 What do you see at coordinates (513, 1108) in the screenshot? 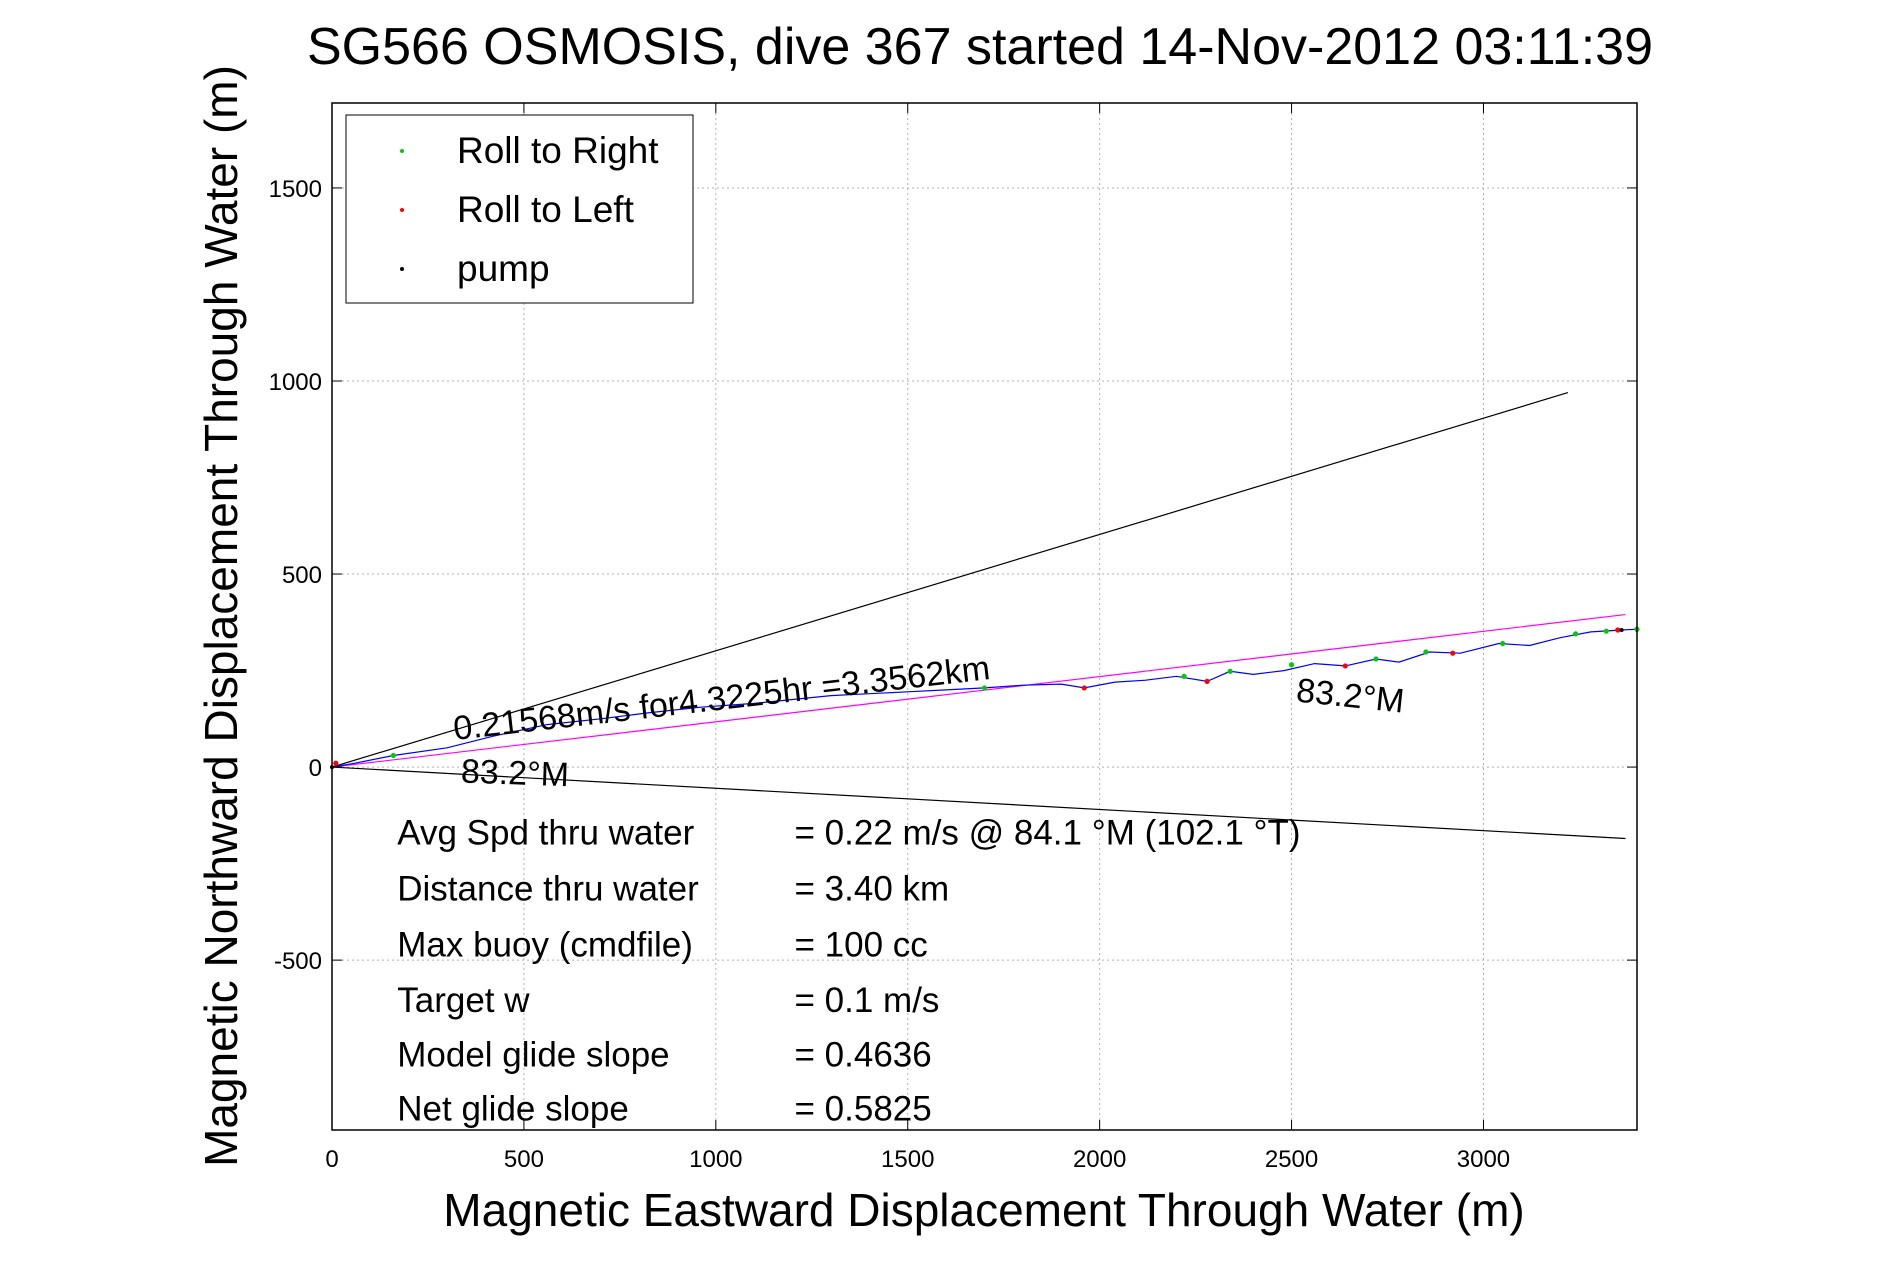
I see `stat-label: Net glide slope` at bounding box center [513, 1108].